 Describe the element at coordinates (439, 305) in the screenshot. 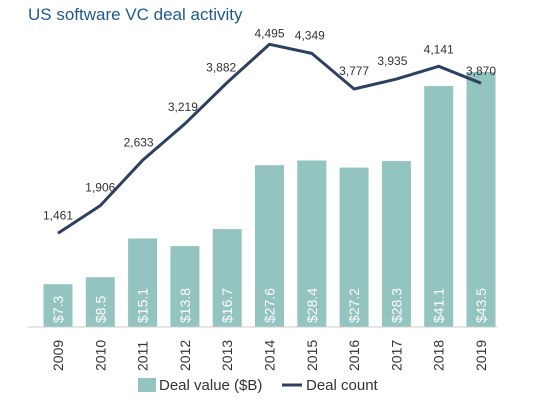

I see `bar-value-label-2018: $41.1` at that location.